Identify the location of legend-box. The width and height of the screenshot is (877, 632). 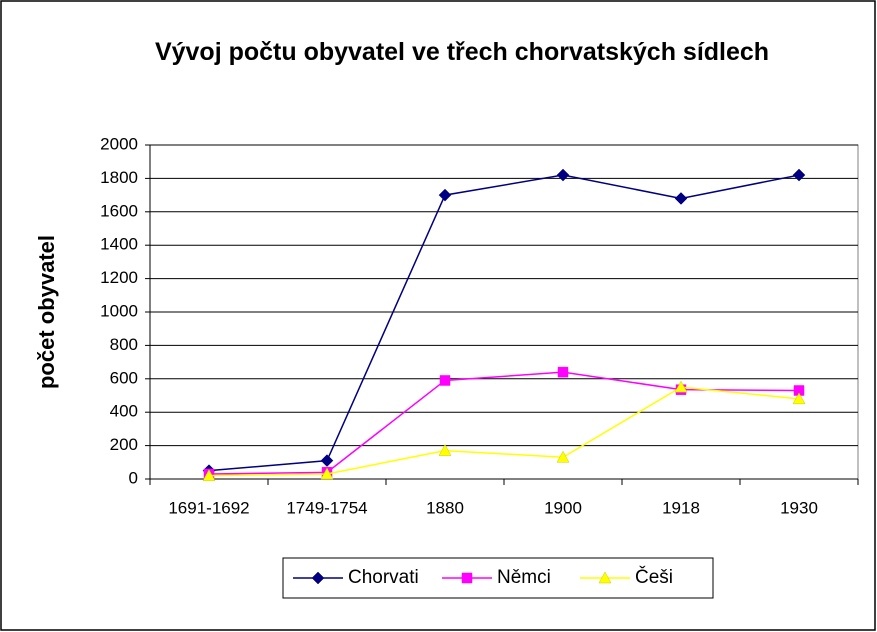
(498, 578).